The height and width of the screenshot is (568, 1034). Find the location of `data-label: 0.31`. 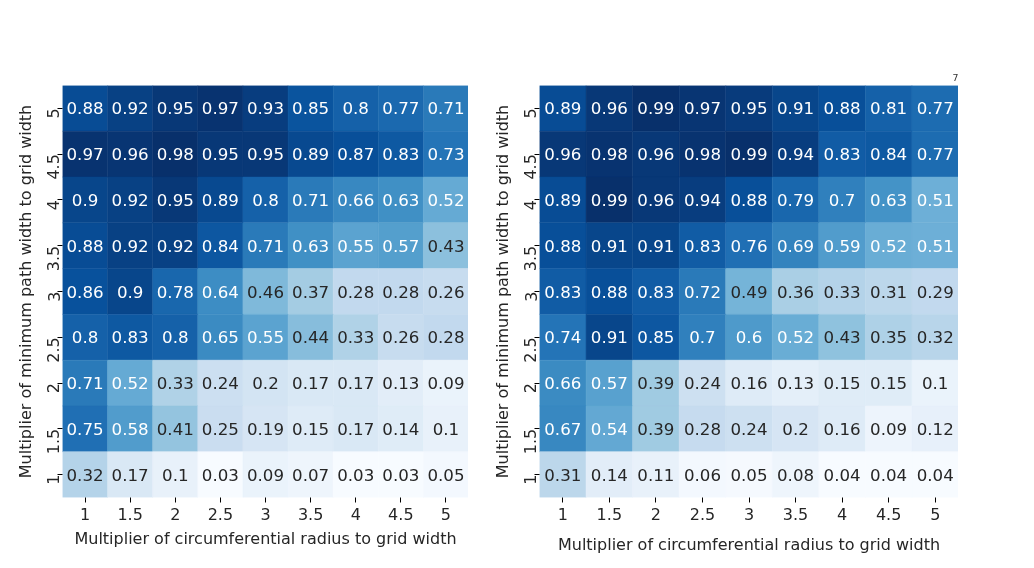

data-label: 0.31 is located at coordinates (889, 292).